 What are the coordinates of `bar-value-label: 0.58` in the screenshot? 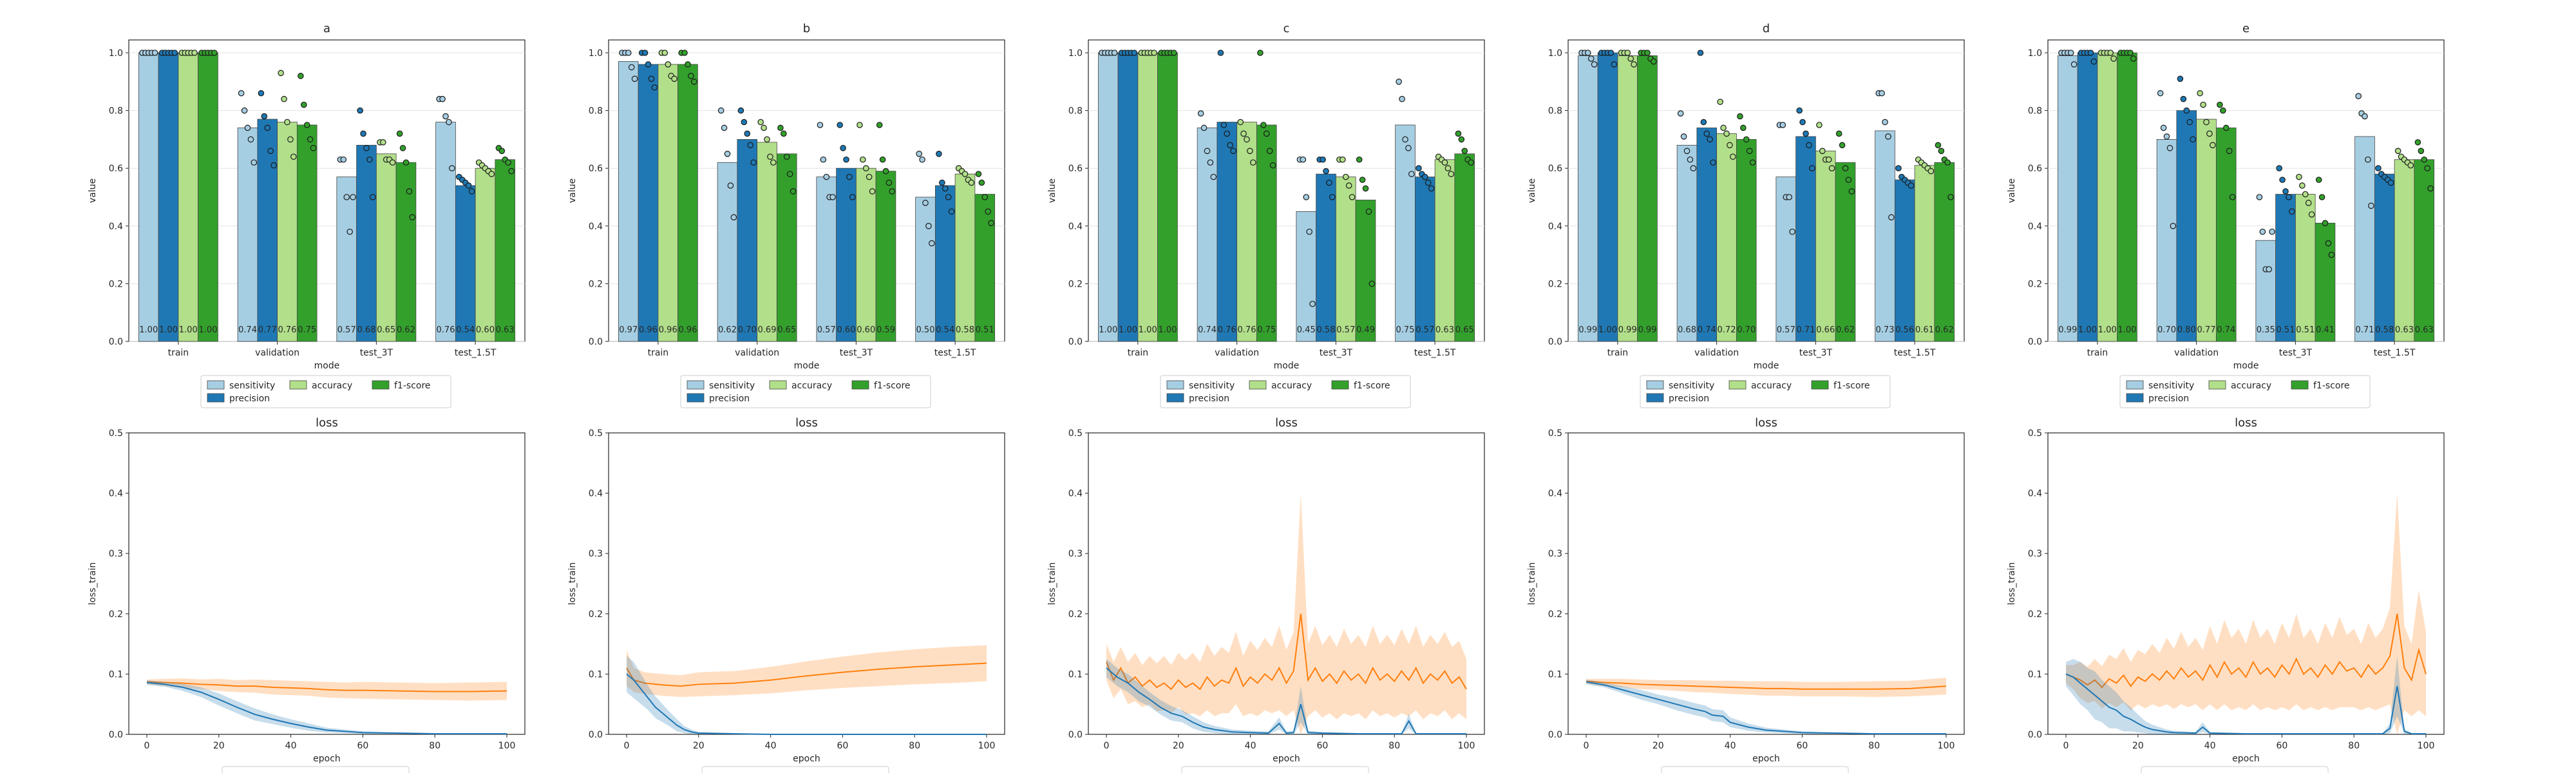 It's located at (1326, 330).